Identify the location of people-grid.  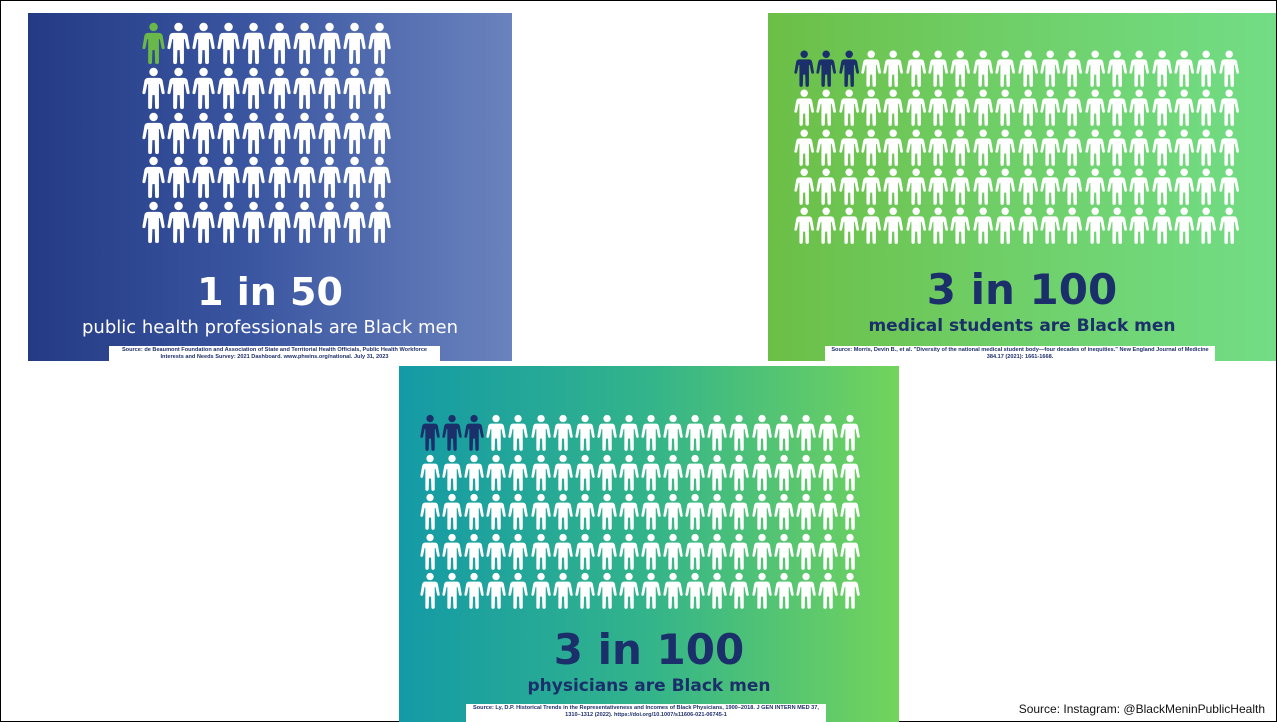
(640, 512).